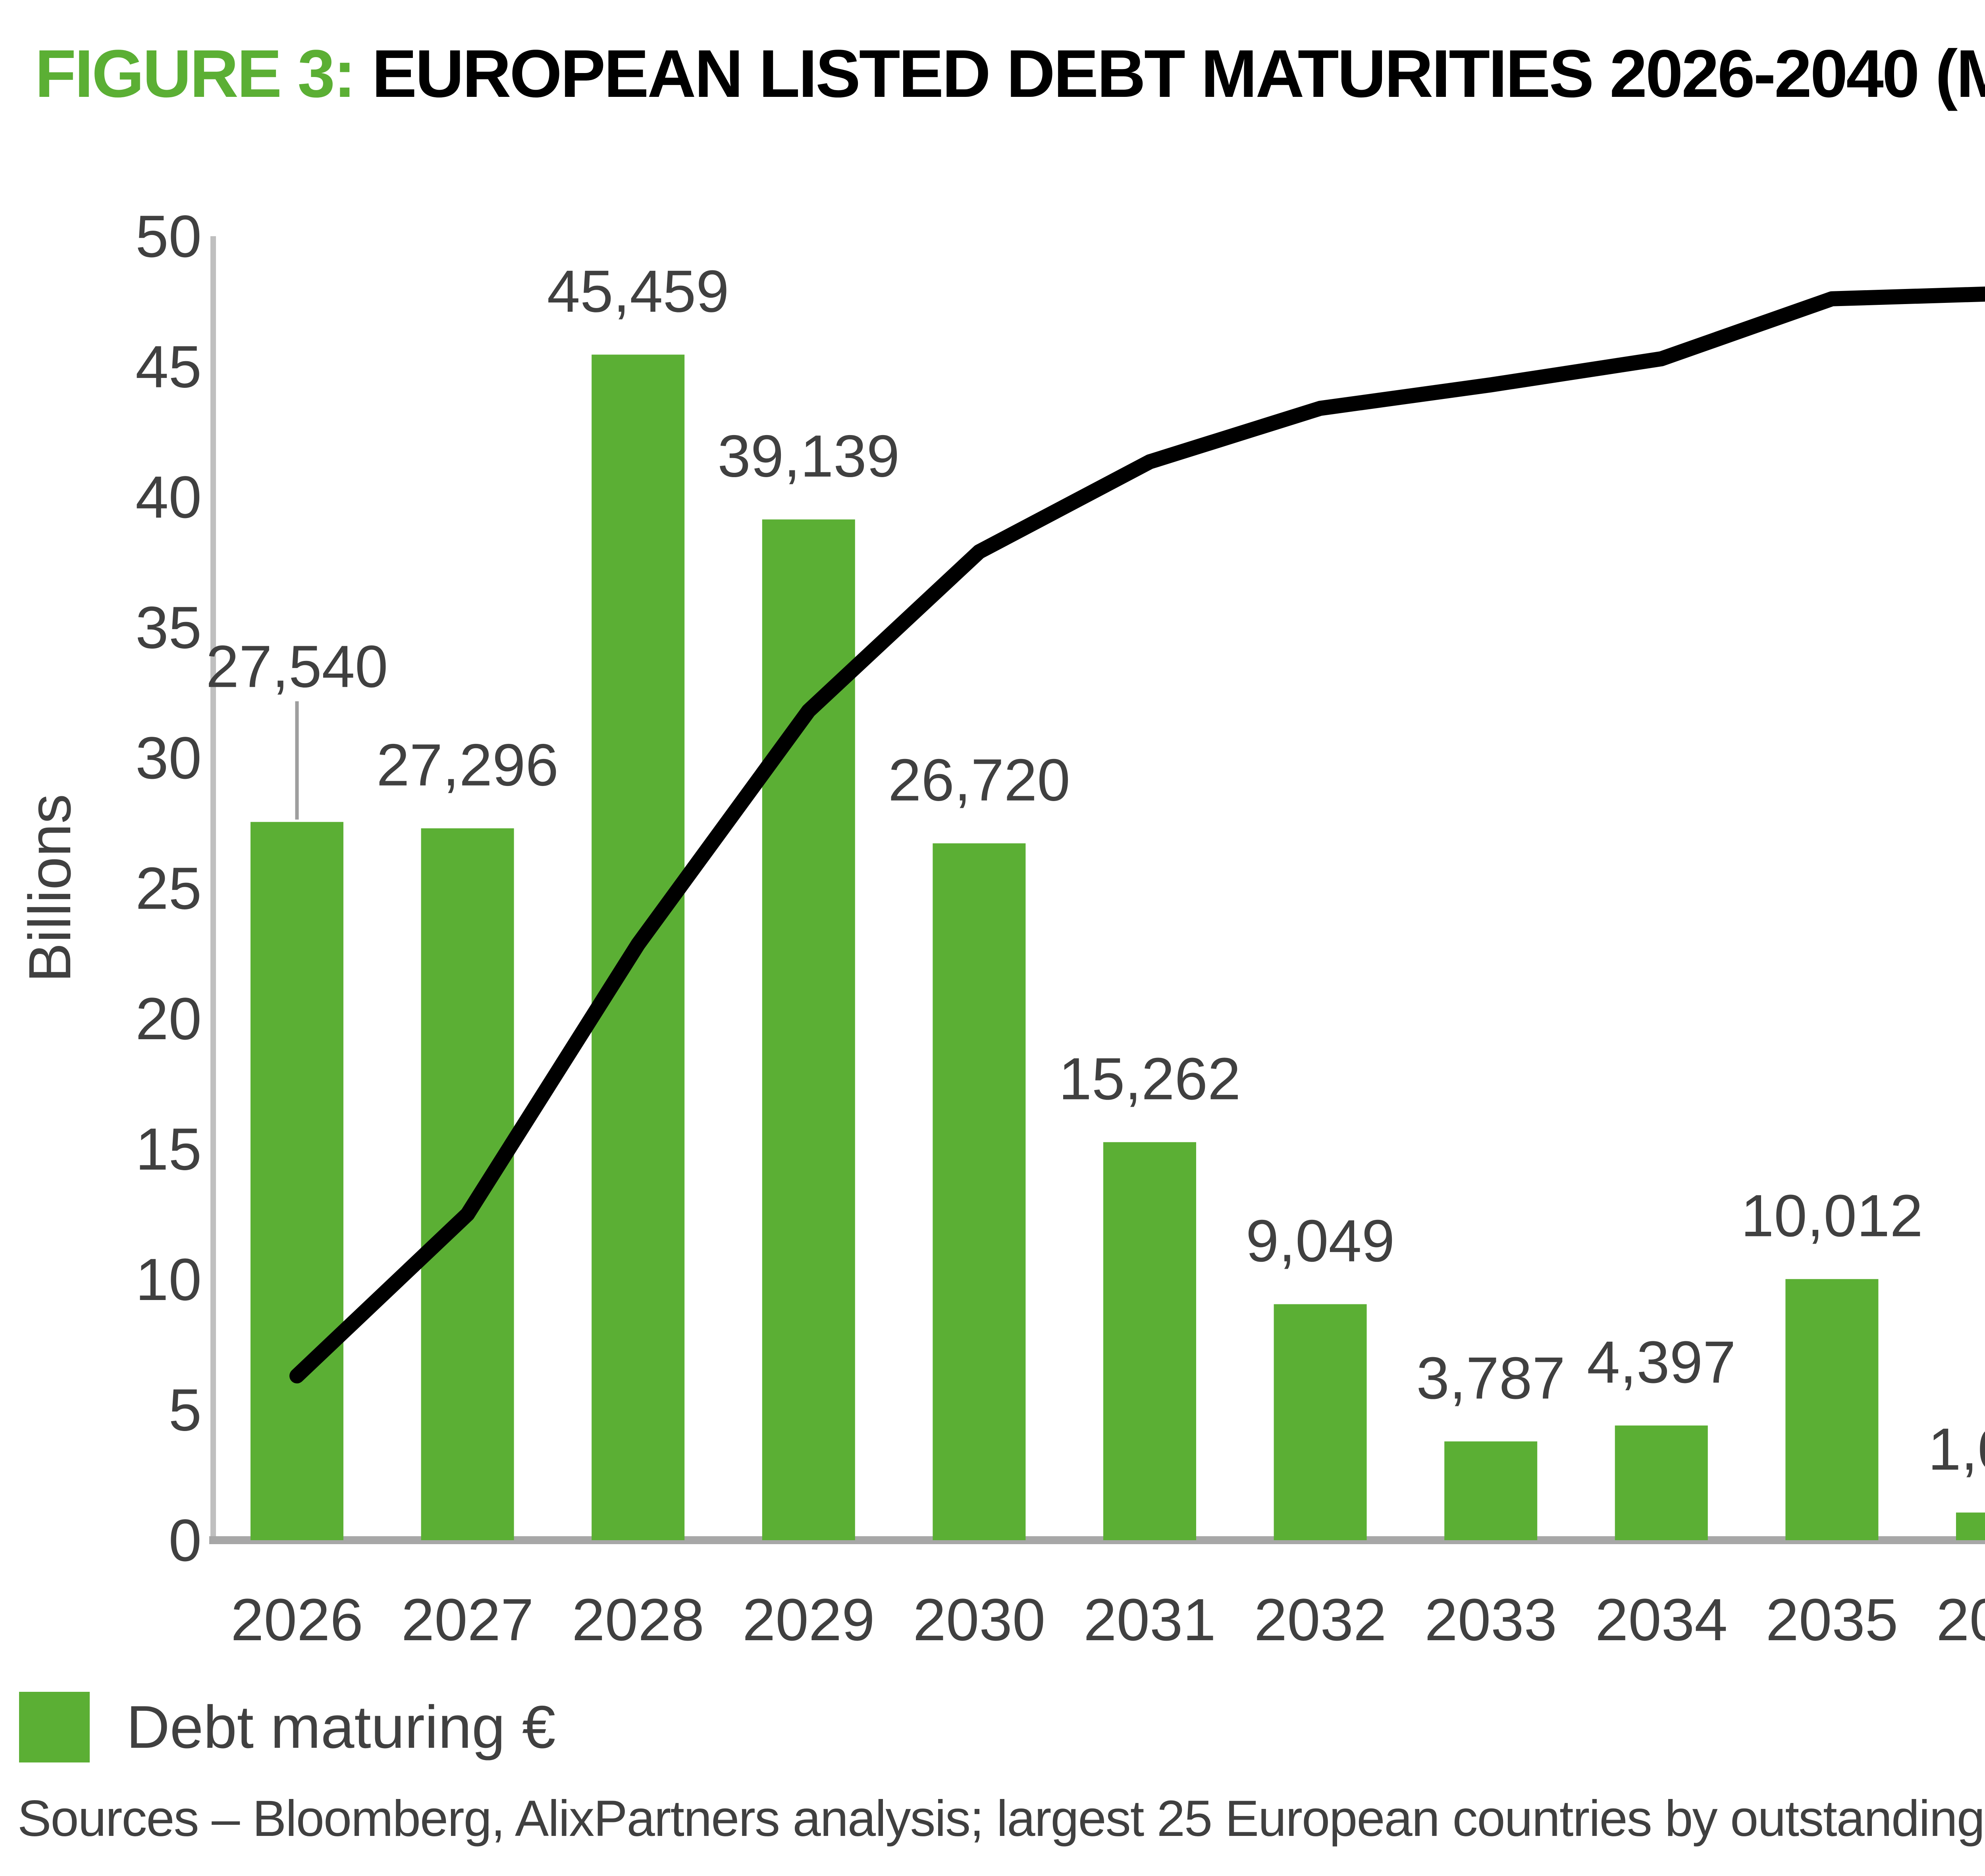 Image resolution: width=1985 pixels, height=1876 pixels. Describe the element at coordinates (1149, 1620) in the screenshot. I see `x-tick-2031: 2031` at that location.